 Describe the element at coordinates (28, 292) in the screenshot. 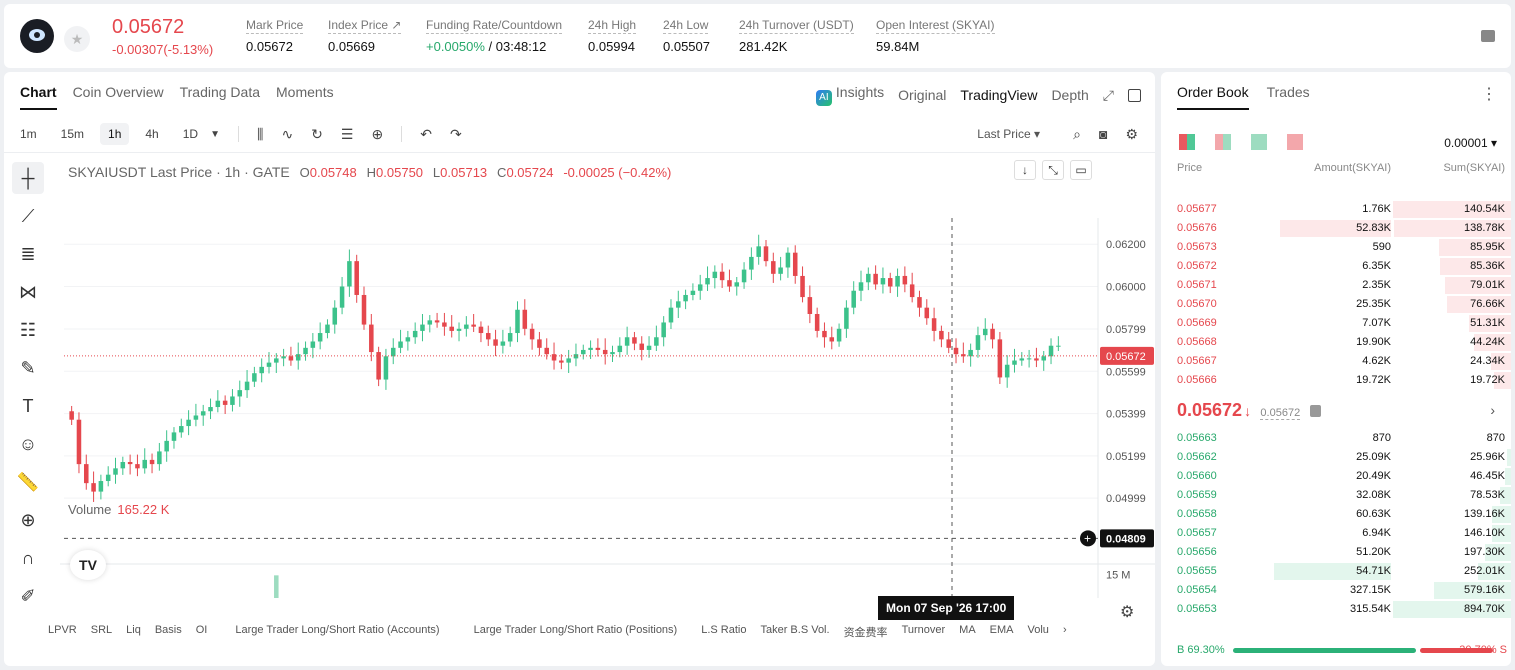

I see `pattern-icon: ⋈` at that location.